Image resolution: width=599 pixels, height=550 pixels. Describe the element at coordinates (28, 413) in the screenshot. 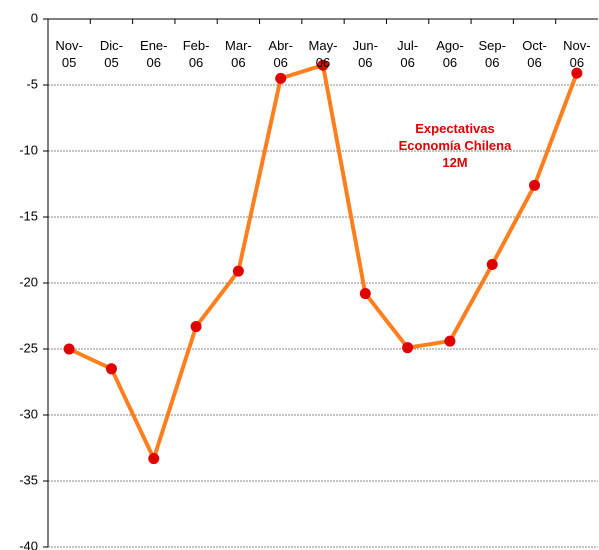

I see `y-tick-label: -30` at that location.